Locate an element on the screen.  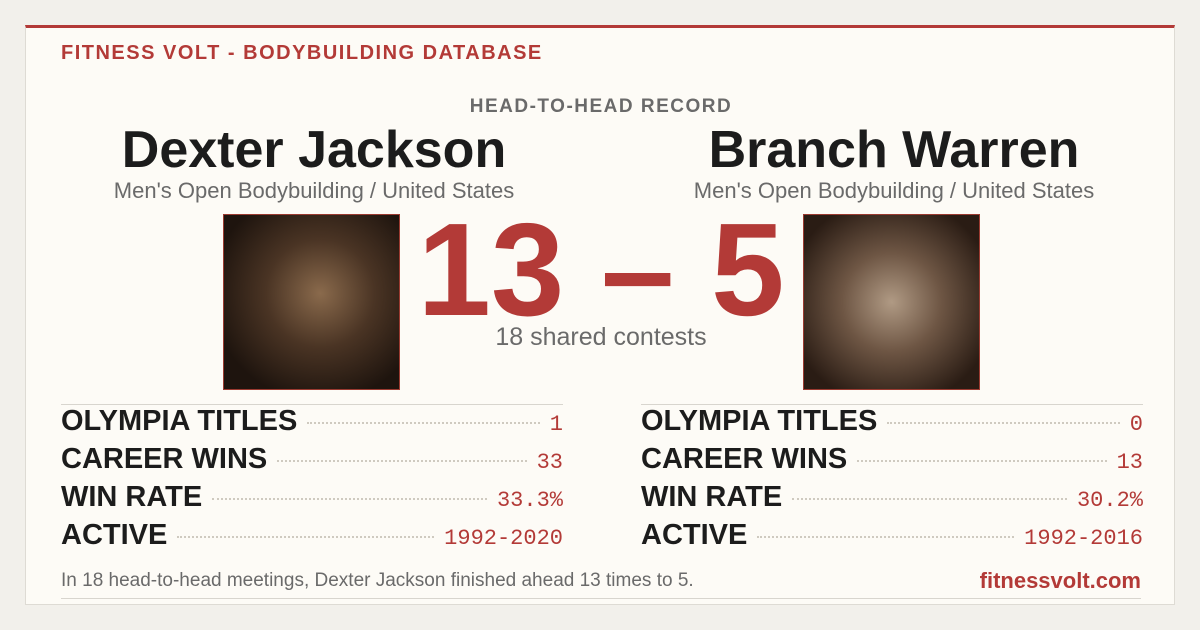
stat-row: OLYMPIA TITLES 0 is located at coordinates (892, 424).